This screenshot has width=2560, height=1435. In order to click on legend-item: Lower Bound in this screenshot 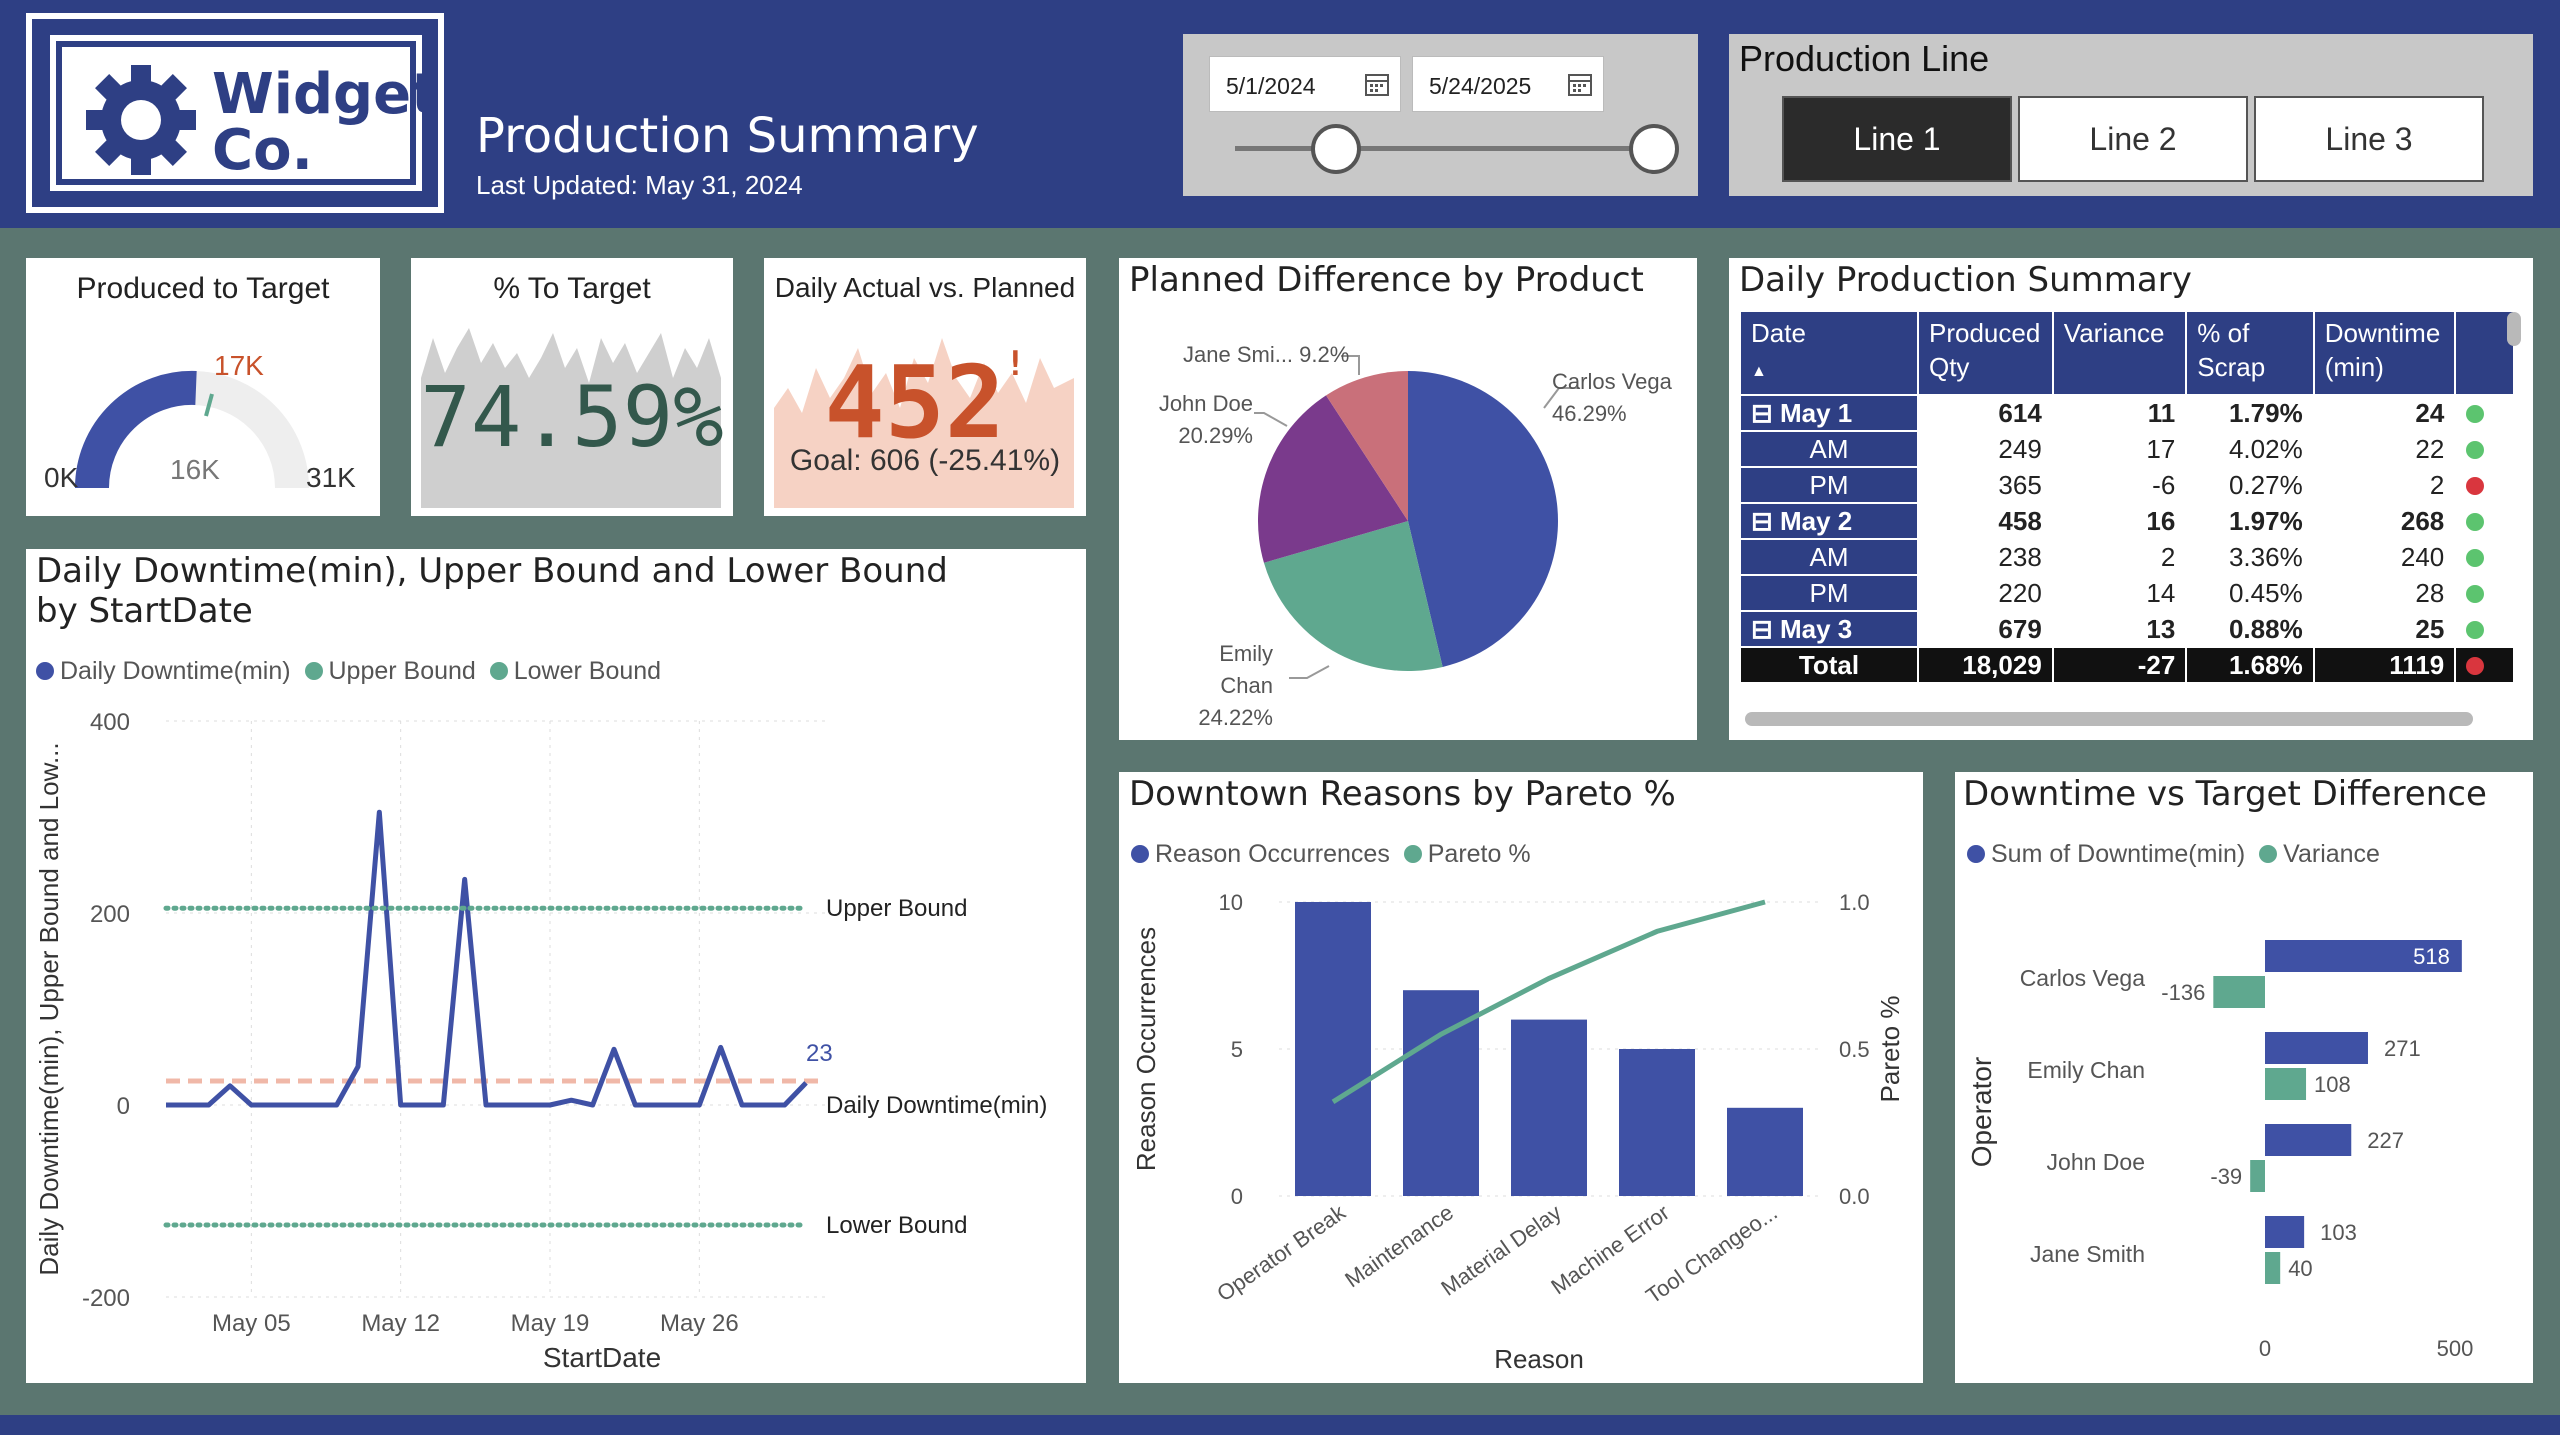, I will do `click(575, 671)`.